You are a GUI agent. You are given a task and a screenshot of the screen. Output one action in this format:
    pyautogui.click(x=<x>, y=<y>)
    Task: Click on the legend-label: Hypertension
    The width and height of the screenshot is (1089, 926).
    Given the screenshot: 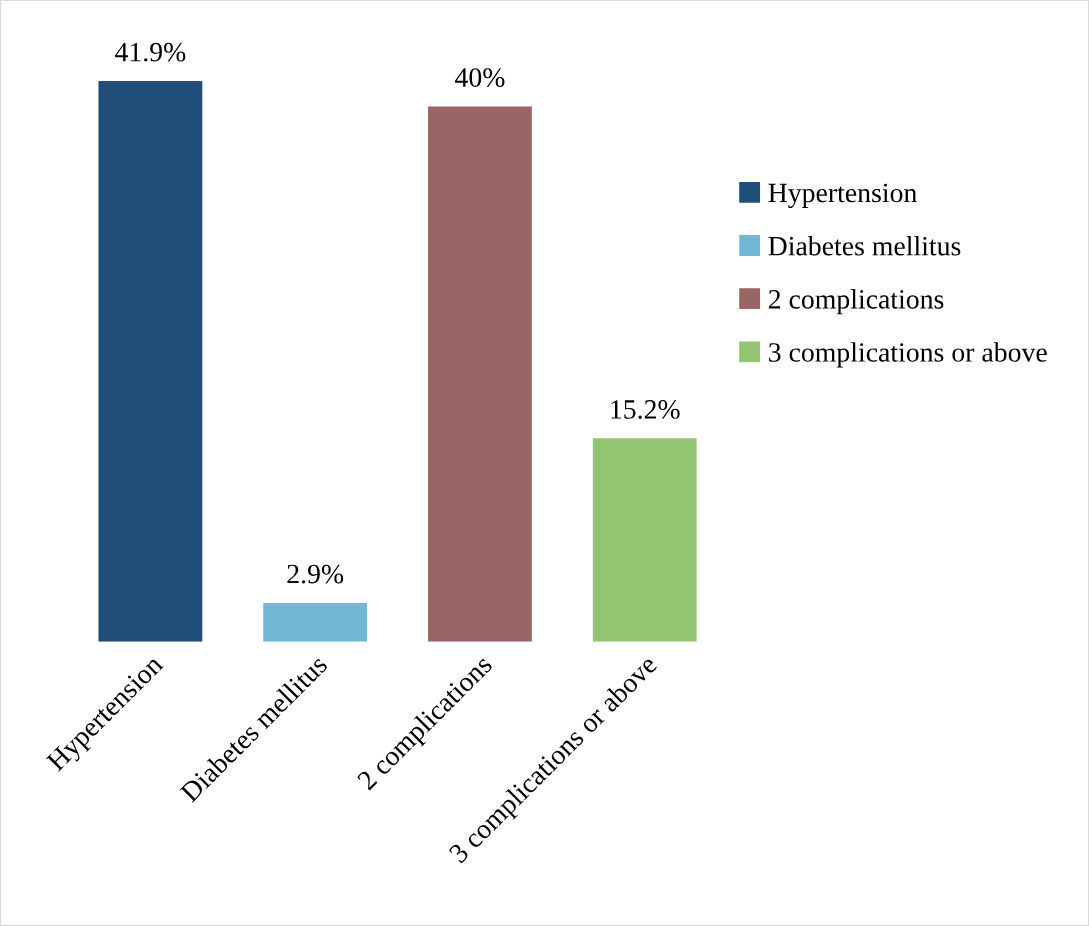 What is the action you would take?
    pyautogui.click(x=842, y=196)
    